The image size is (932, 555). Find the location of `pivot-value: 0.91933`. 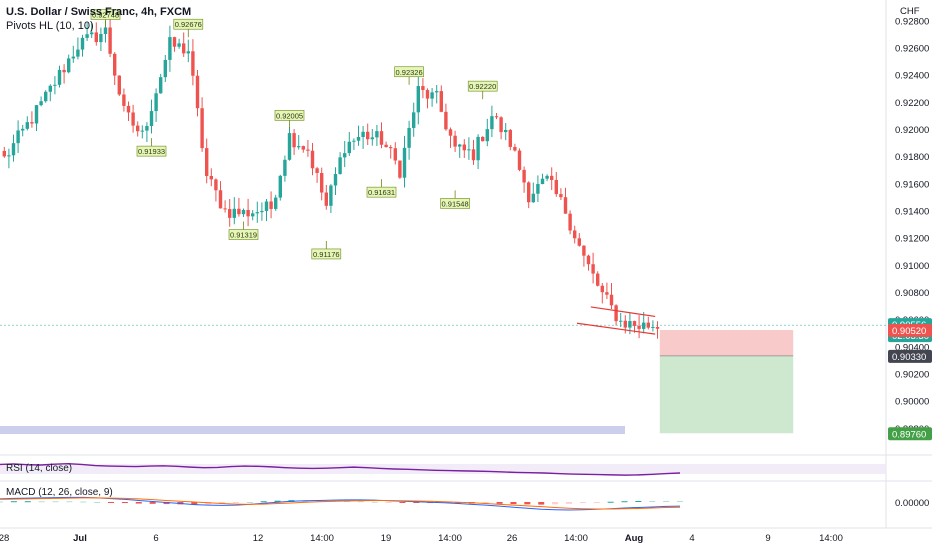

pivot-value: 0.91933 is located at coordinates (151, 151).